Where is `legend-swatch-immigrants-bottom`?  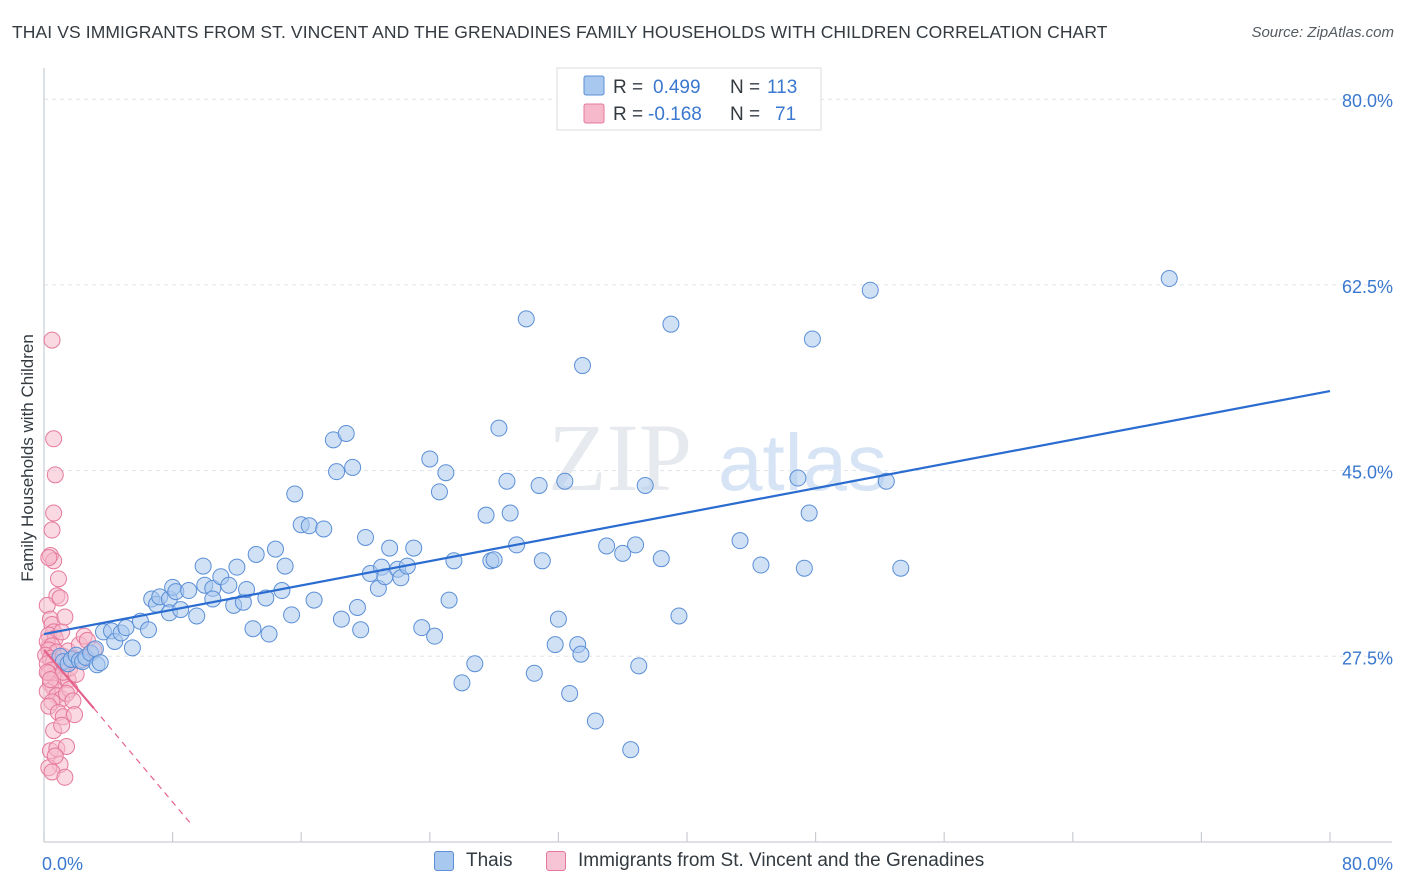
legend-swatch-immigrants-bottom is located at coordinates (556, 861).